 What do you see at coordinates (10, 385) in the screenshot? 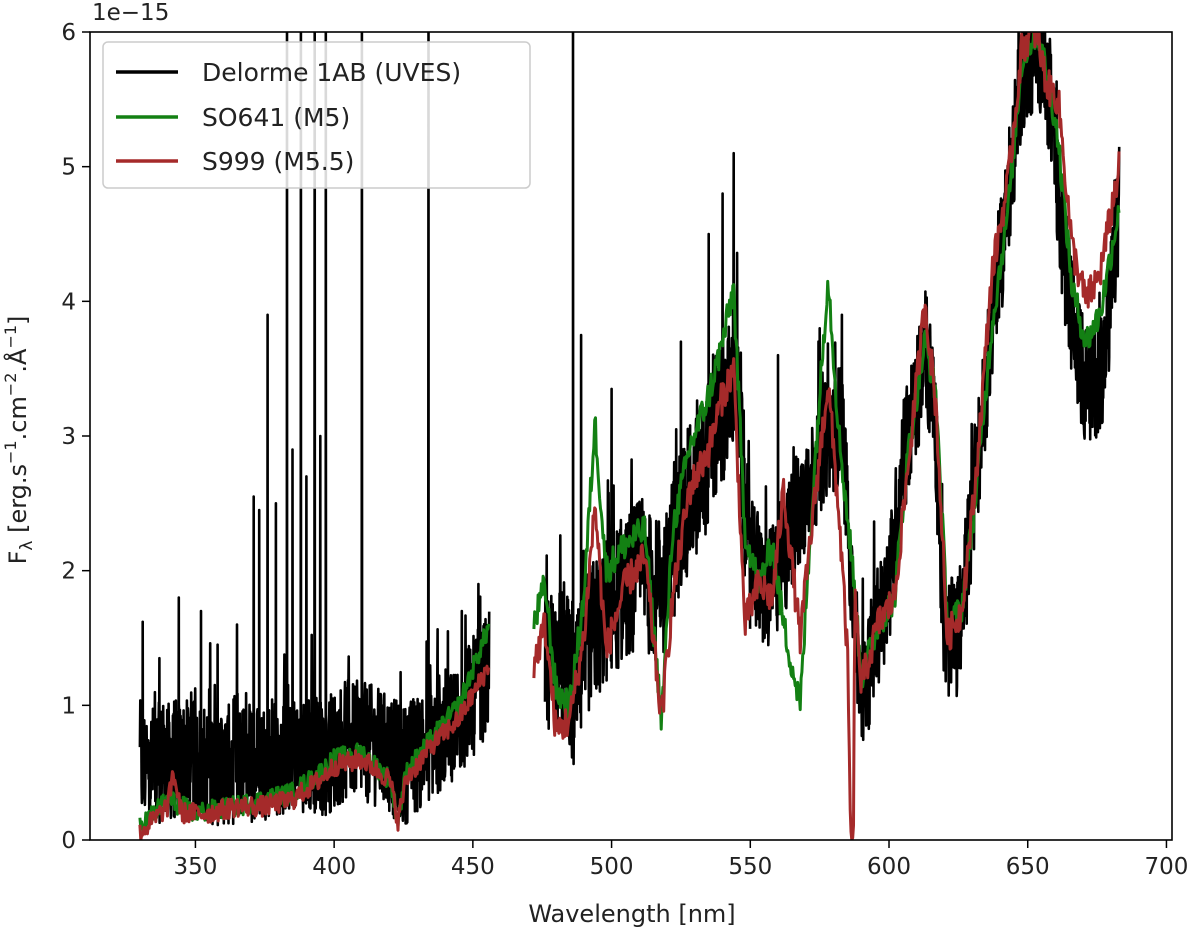
I see `y-label-exp2: −2` at bounding box center [10, 385].